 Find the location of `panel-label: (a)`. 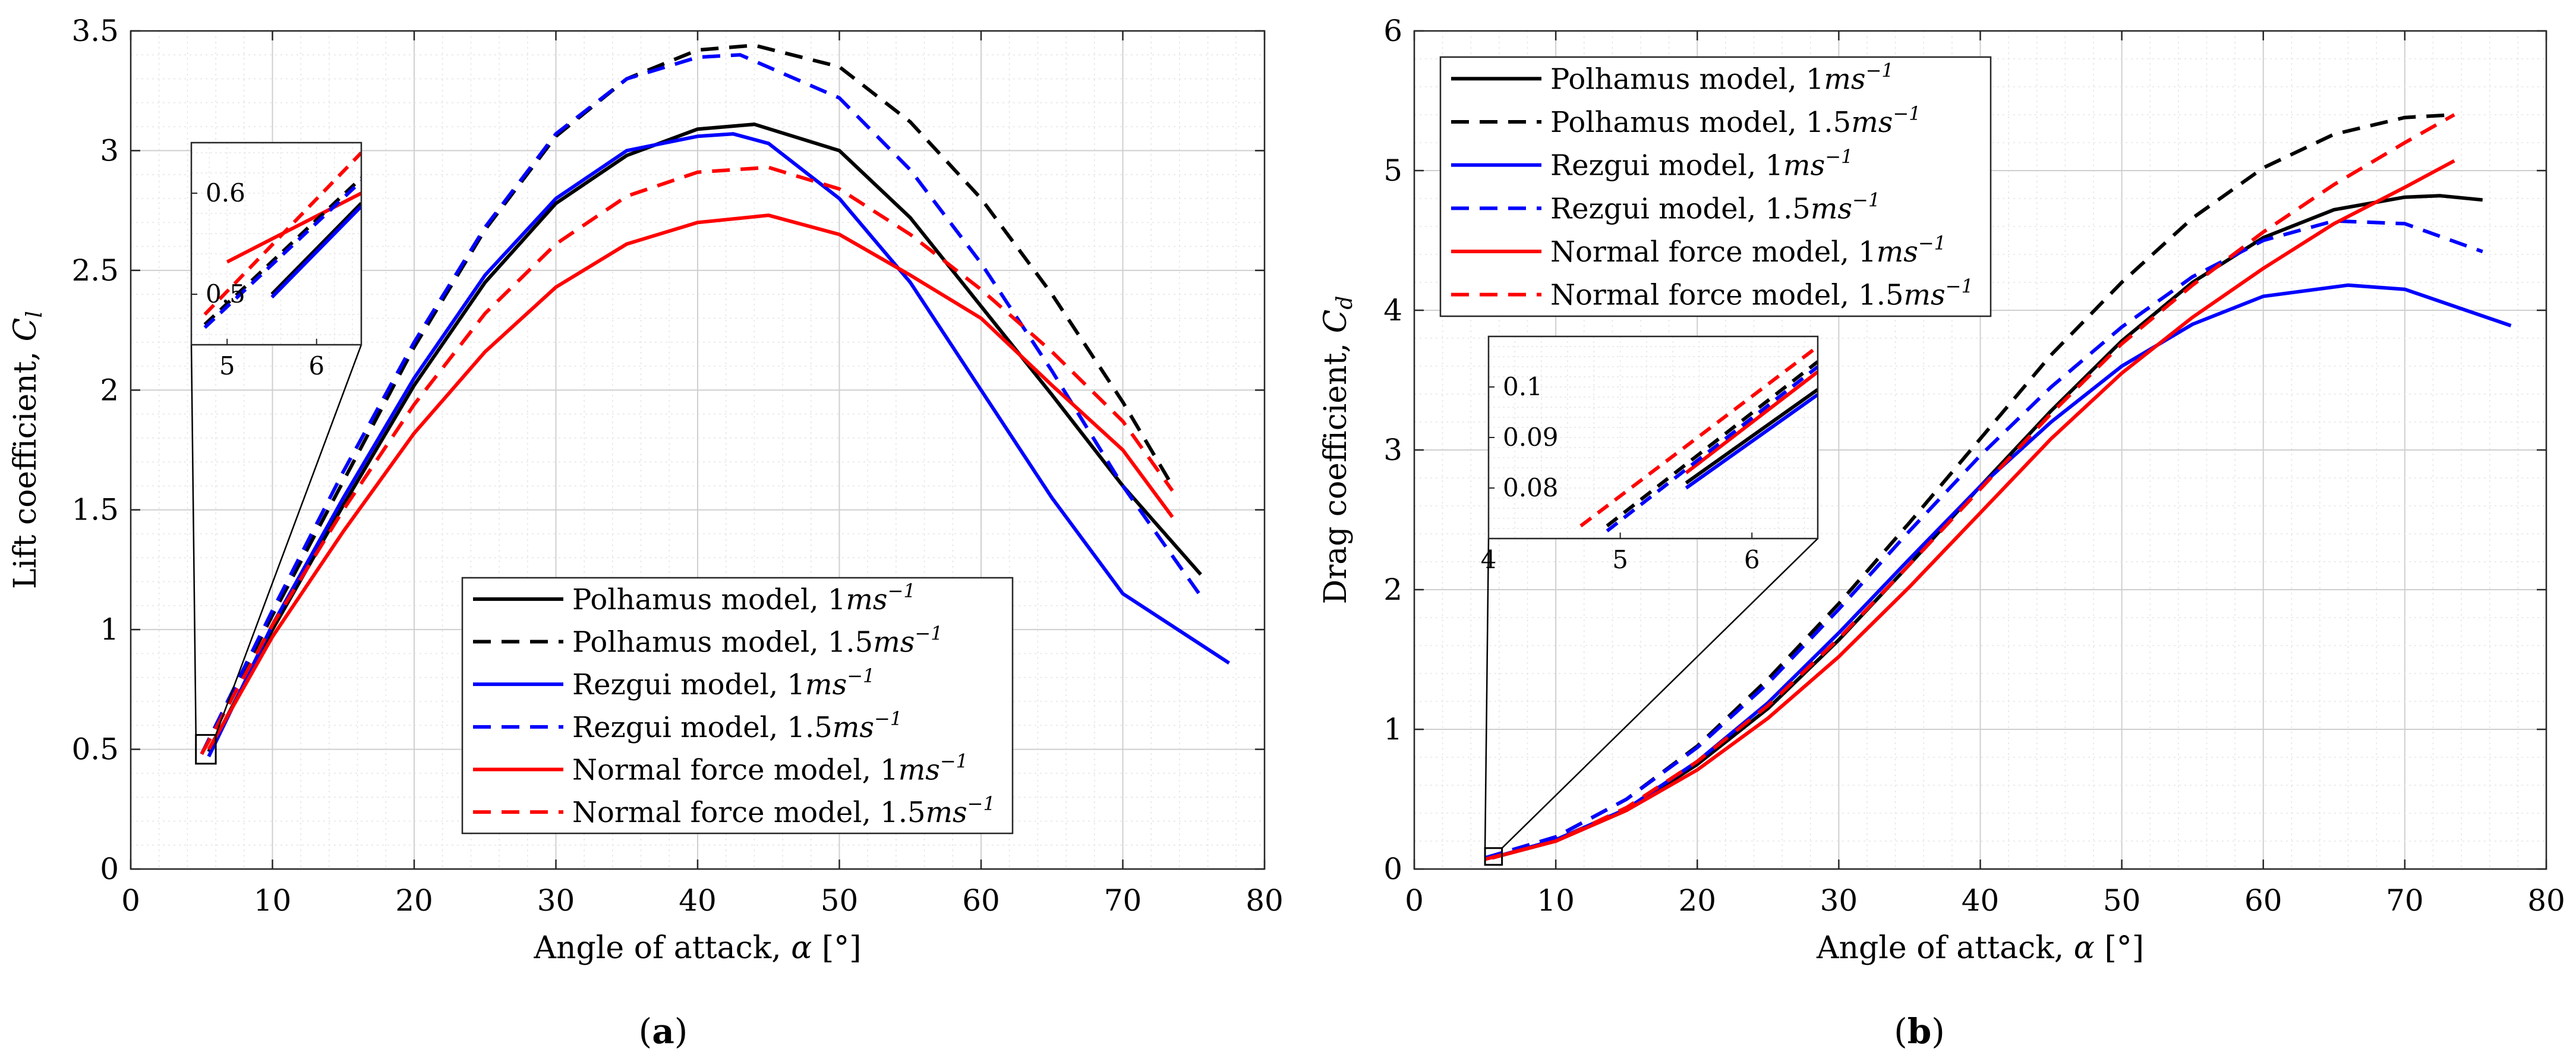

panel-label: (a) is located at coordinates (664, 1031).